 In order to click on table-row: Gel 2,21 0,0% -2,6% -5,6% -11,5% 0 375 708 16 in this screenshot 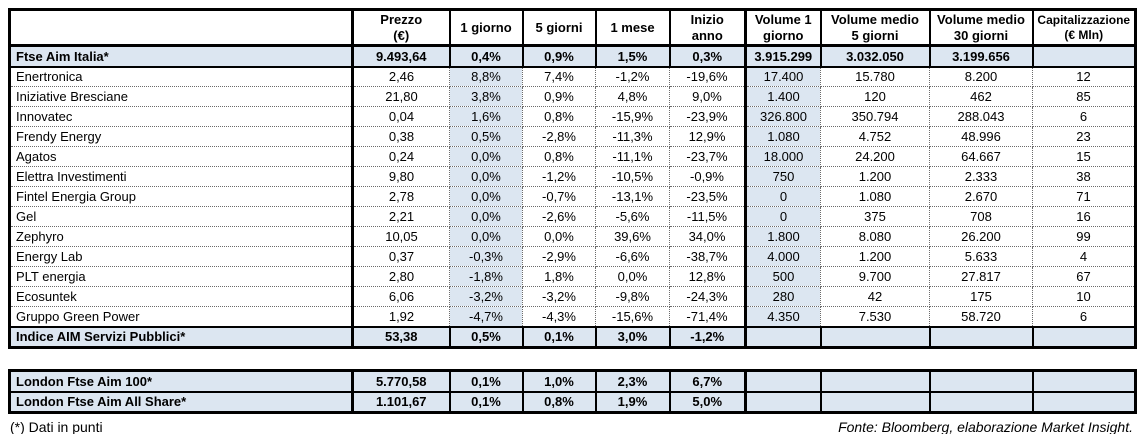, I will do `click(572, 216)`.